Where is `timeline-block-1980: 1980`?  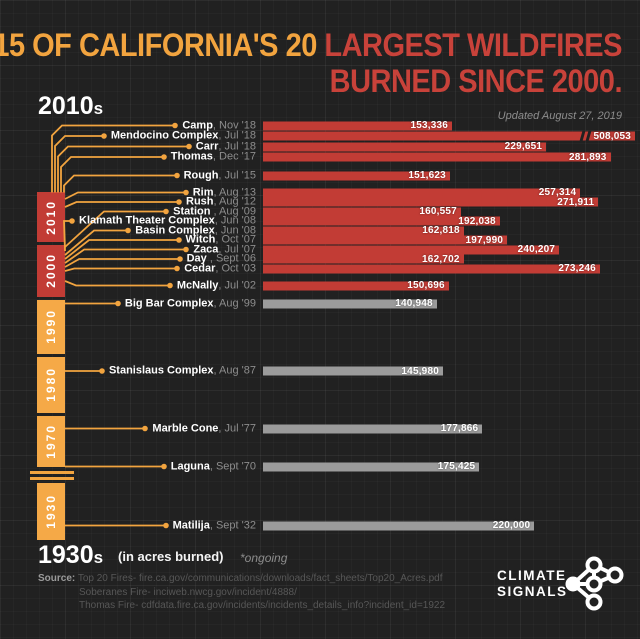
timeline-block-1980: 1980 is located at coordinates (51, 384).